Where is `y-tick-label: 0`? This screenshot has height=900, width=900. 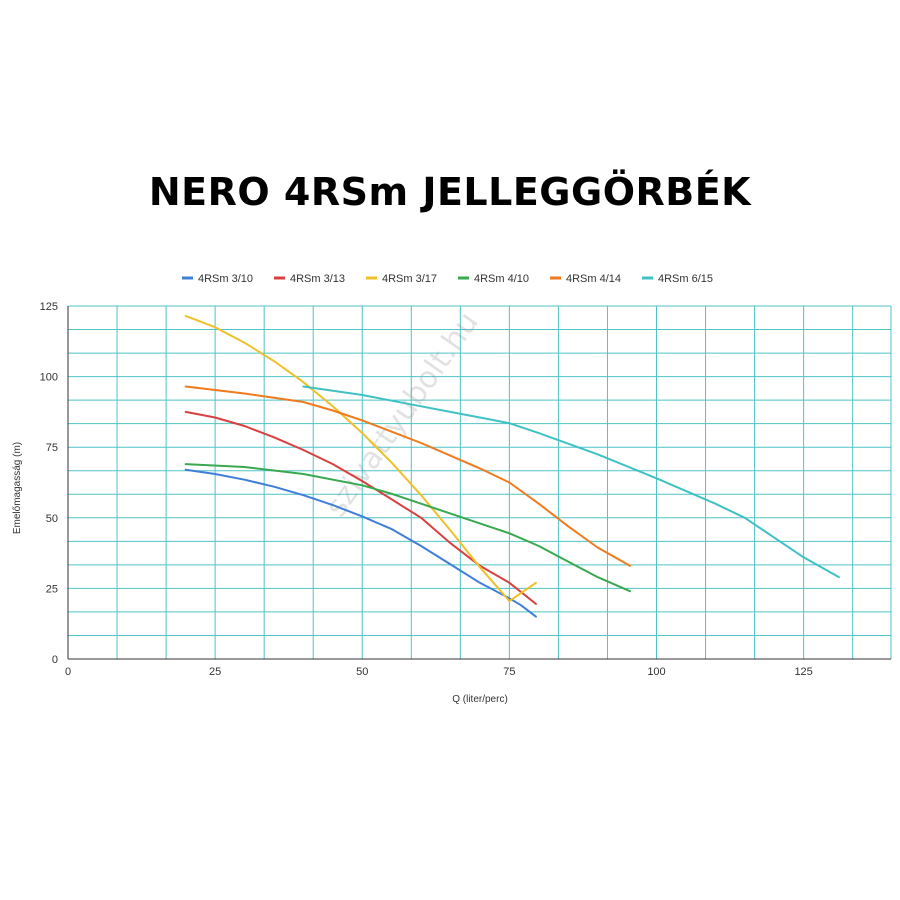
y-tick-label: 0 is located at coordinates (55, 660).